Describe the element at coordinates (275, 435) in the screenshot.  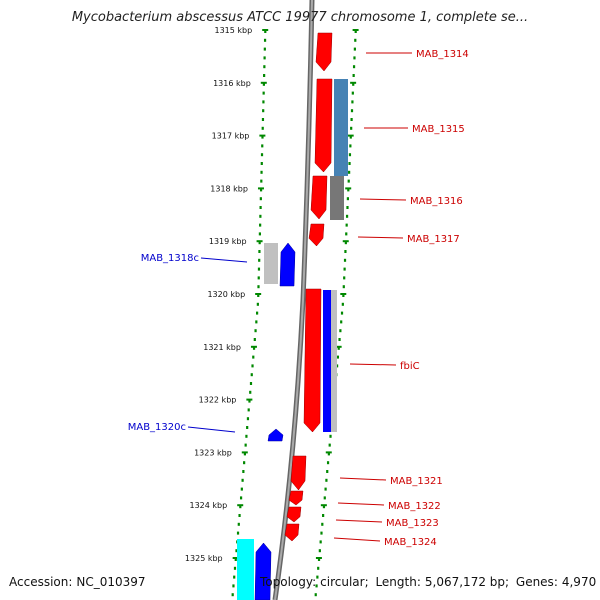
I see `gene-arrow-mab-1320c` at that location.